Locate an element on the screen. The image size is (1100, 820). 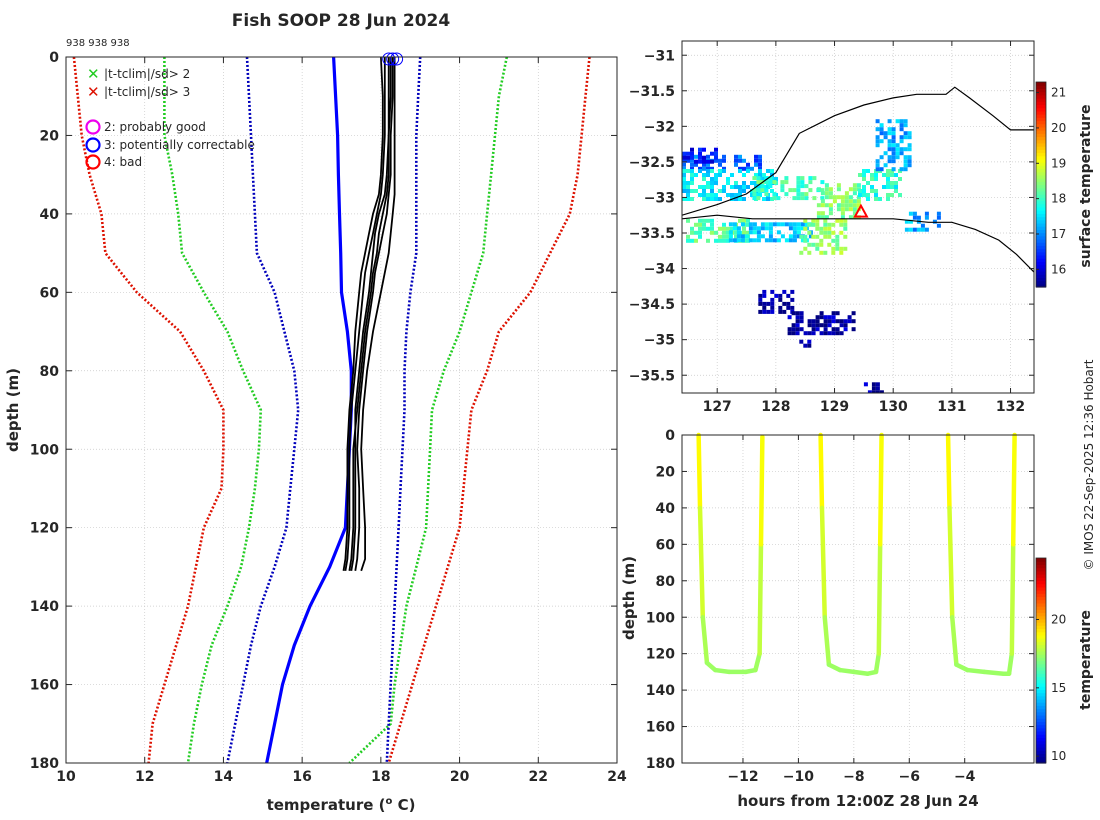
surface-flag-circle is located at coordinates (397, 59).